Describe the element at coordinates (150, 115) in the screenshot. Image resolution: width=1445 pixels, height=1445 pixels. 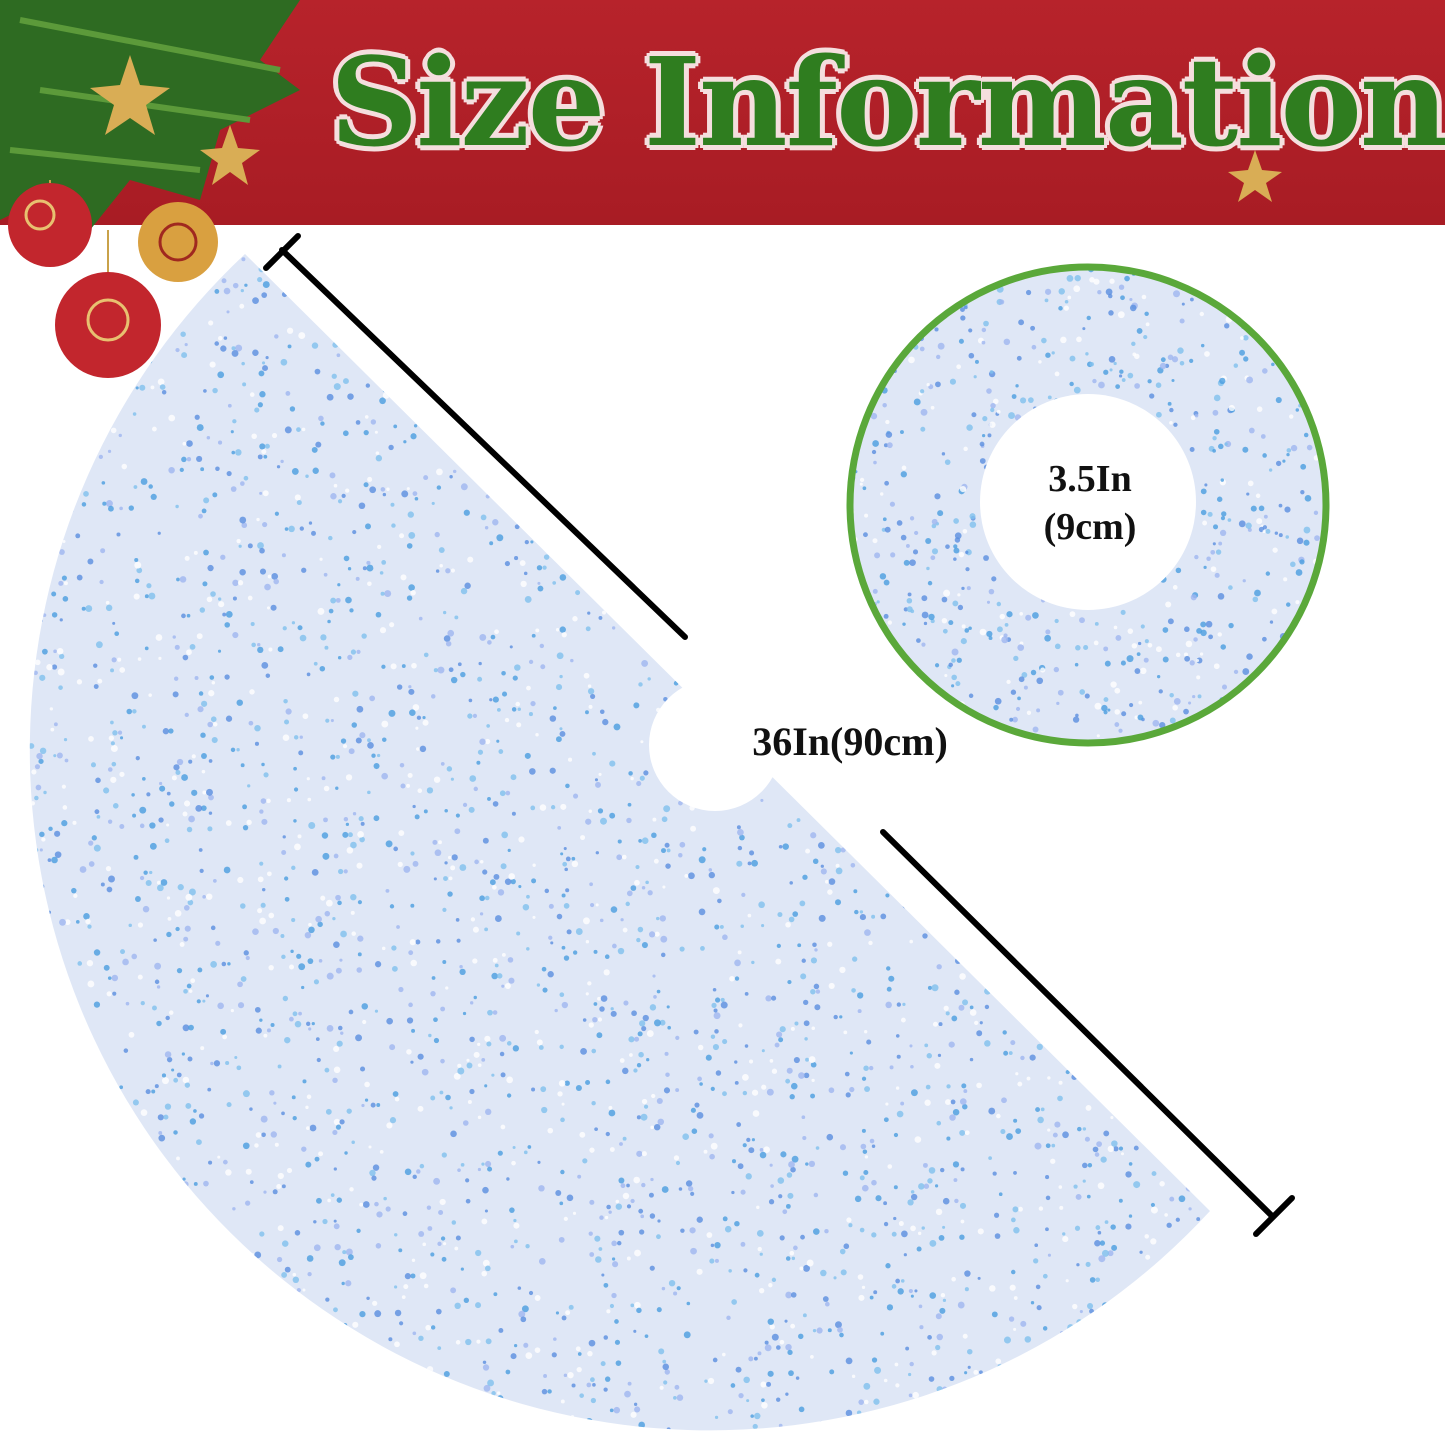
I see `pine-branch-icon` at that location.